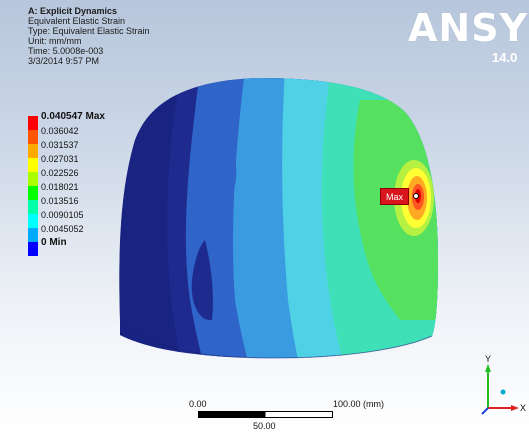 The height and width of the screenshot is (436, 529). Describe the element at coordinates (265, 414) in the screenshot. I see `scale-bar` at that location.